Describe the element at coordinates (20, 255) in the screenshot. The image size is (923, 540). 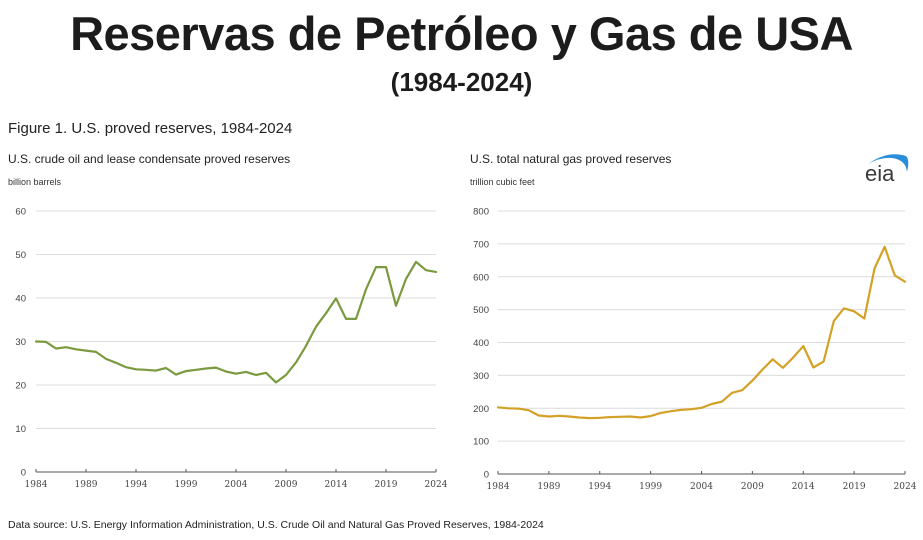
I see `oil-y-tick-label: 50` at that location.